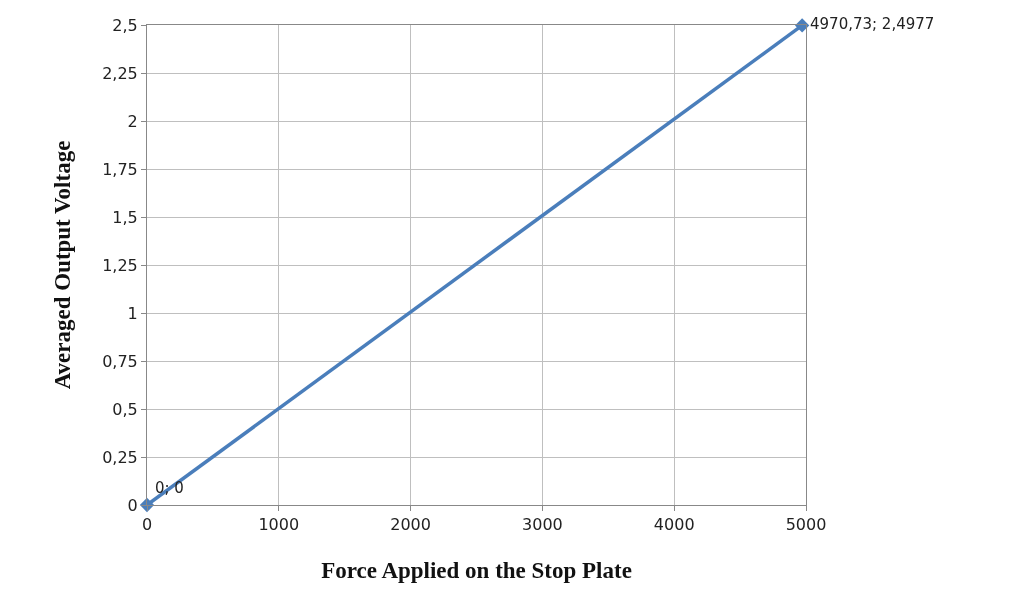  I want to click on x-axis-title: Force Applied on the Stop Plate, so click(476, 570).